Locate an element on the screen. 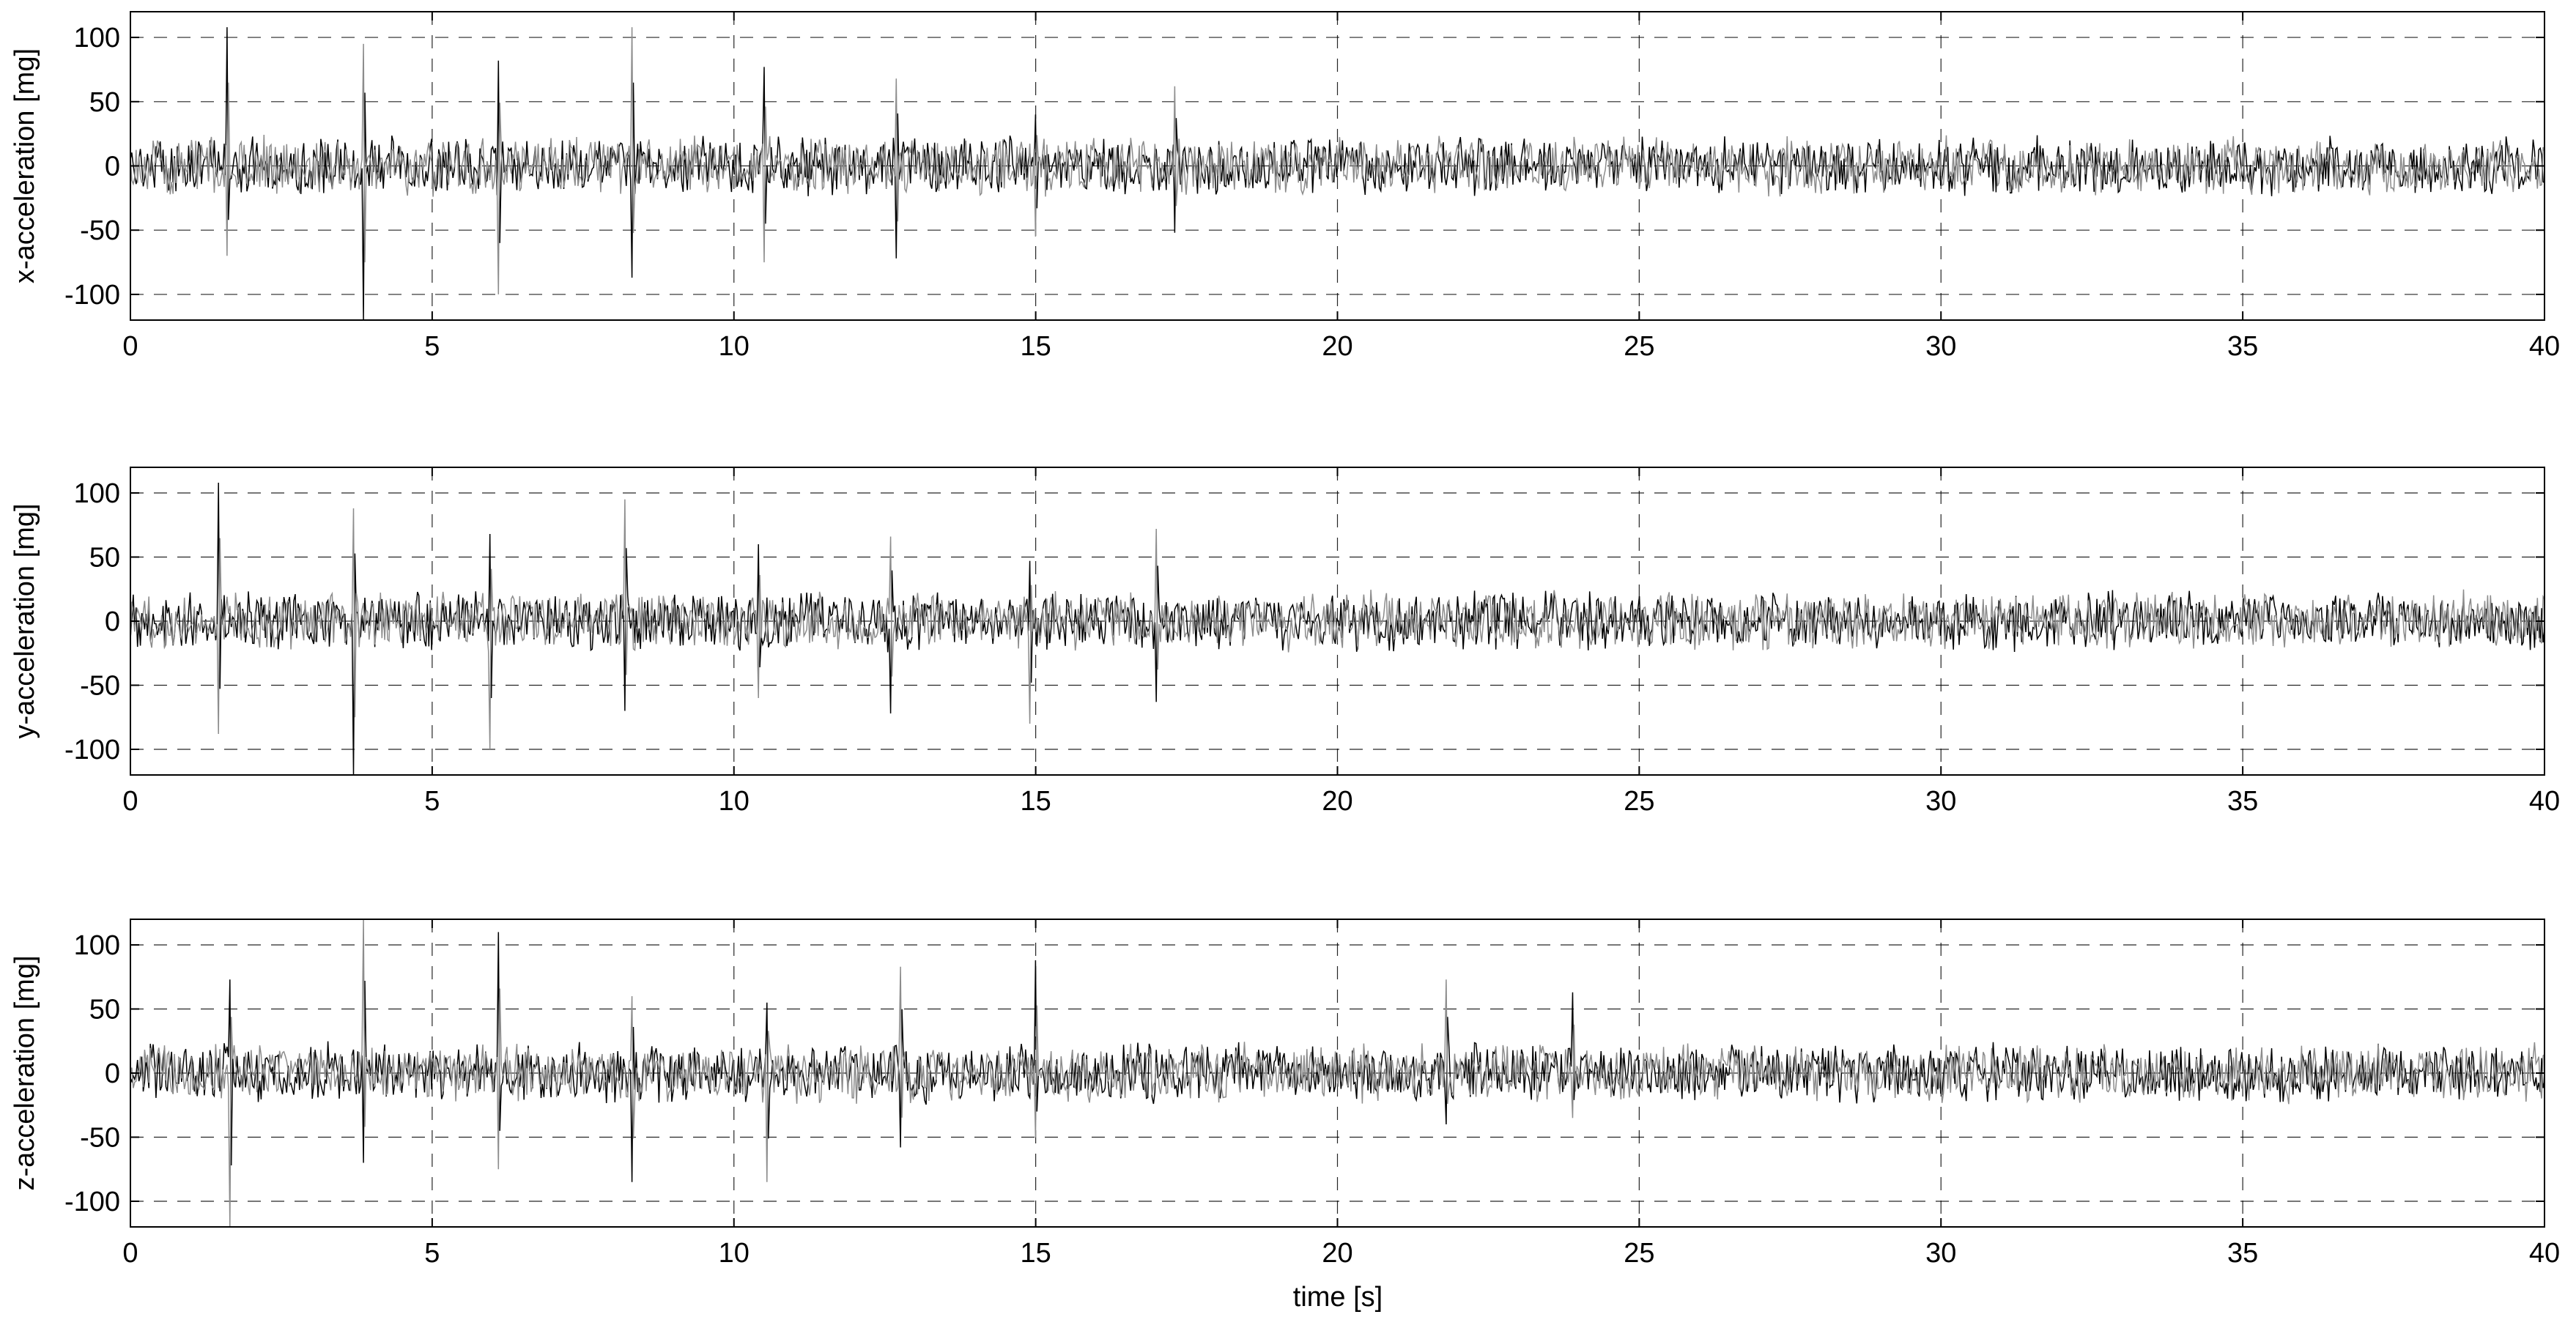  z-xtick-label: 5 is located at coordinates (432, 1253).